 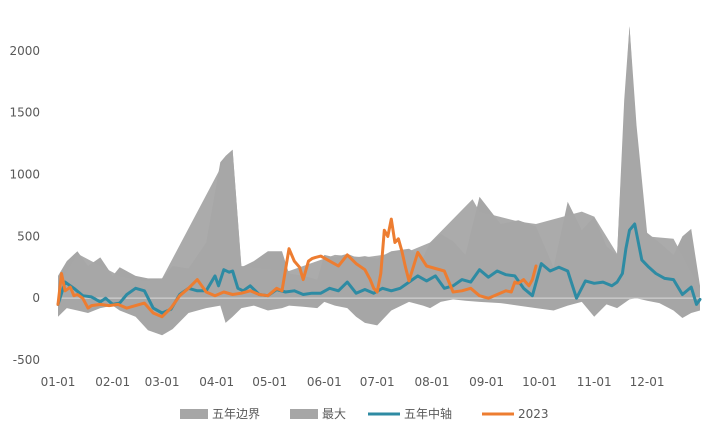 What do you see at coordinates (162, 382) in the screenshot?
I see `x-tick-label: 03-01` at bounding box center [162, 382].